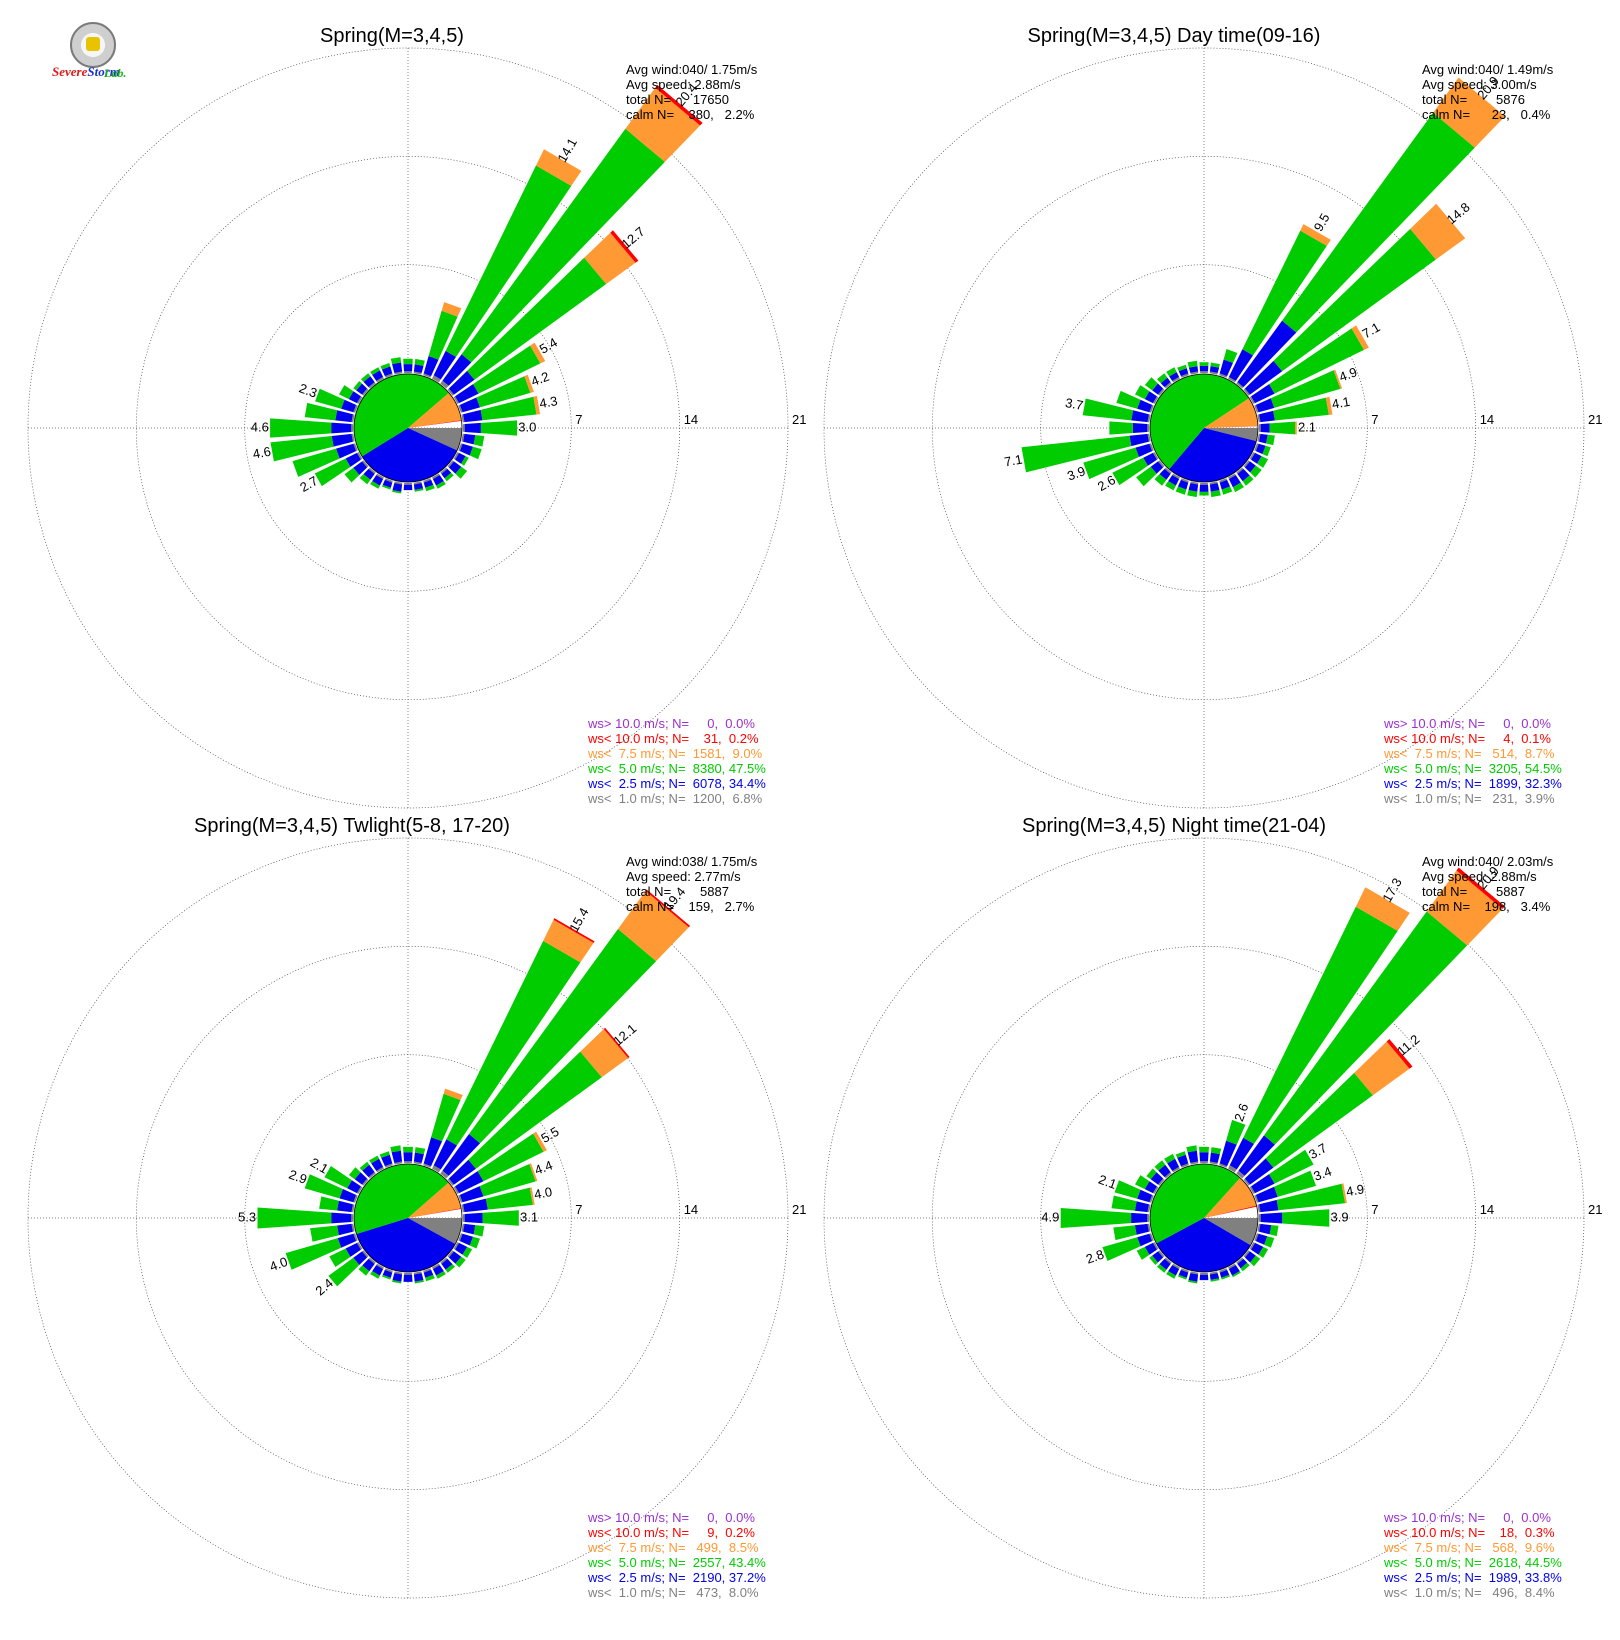 This screenshot has width=1620, height=1640. Describe the element at coordinates (690, 906) in the screenshot. I see `stats-line: calm N= 159, 2.7%` at that location.